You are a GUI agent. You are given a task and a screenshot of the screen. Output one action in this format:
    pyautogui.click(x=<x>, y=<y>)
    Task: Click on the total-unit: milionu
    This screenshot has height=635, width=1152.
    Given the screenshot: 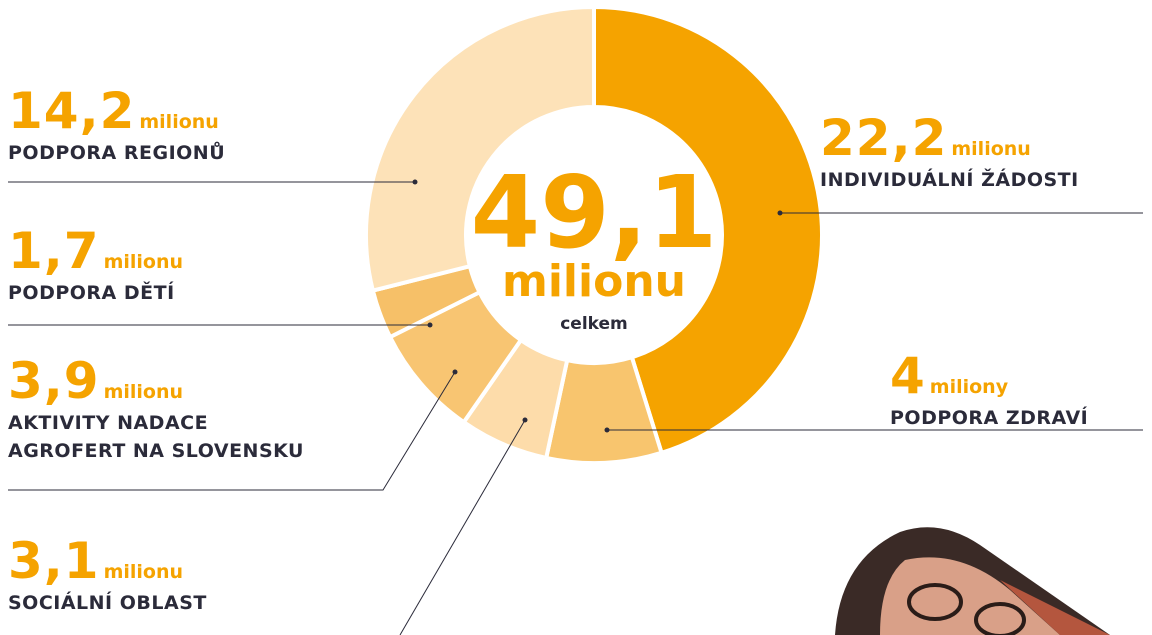 What is the action you would take?
    pyautogui.click(x=594, y=281)
    